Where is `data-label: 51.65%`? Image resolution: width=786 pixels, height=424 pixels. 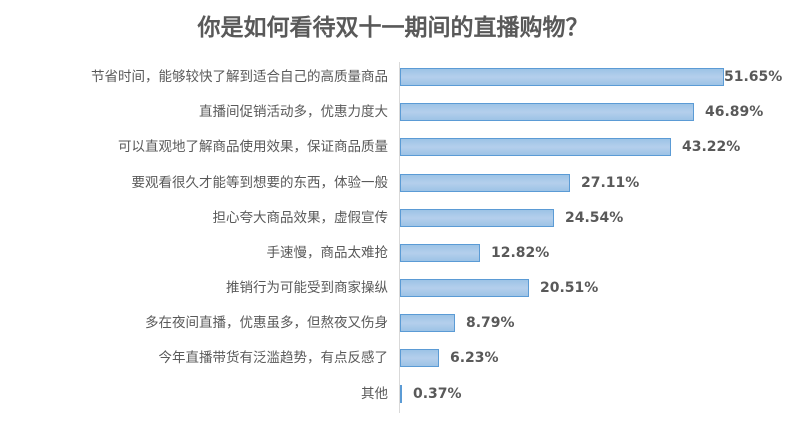
data-label: 51.65% is located at coordinates (753, 77).